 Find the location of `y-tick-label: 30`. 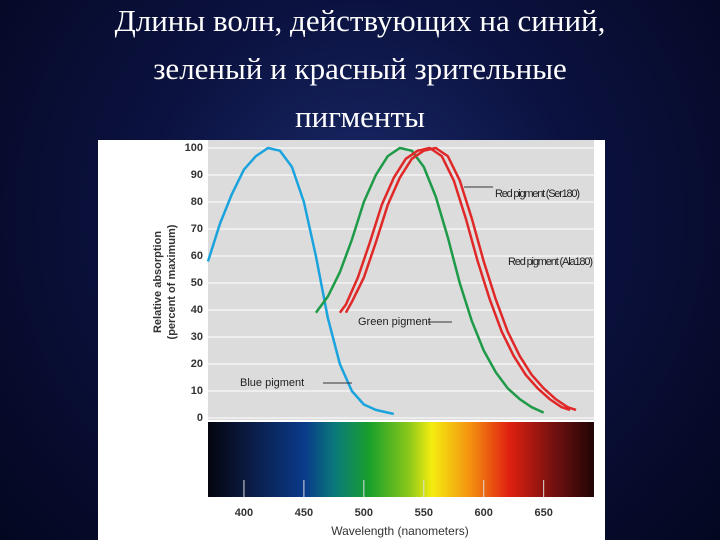

y-tick-label: 30 is located at coordinates (197, 337).